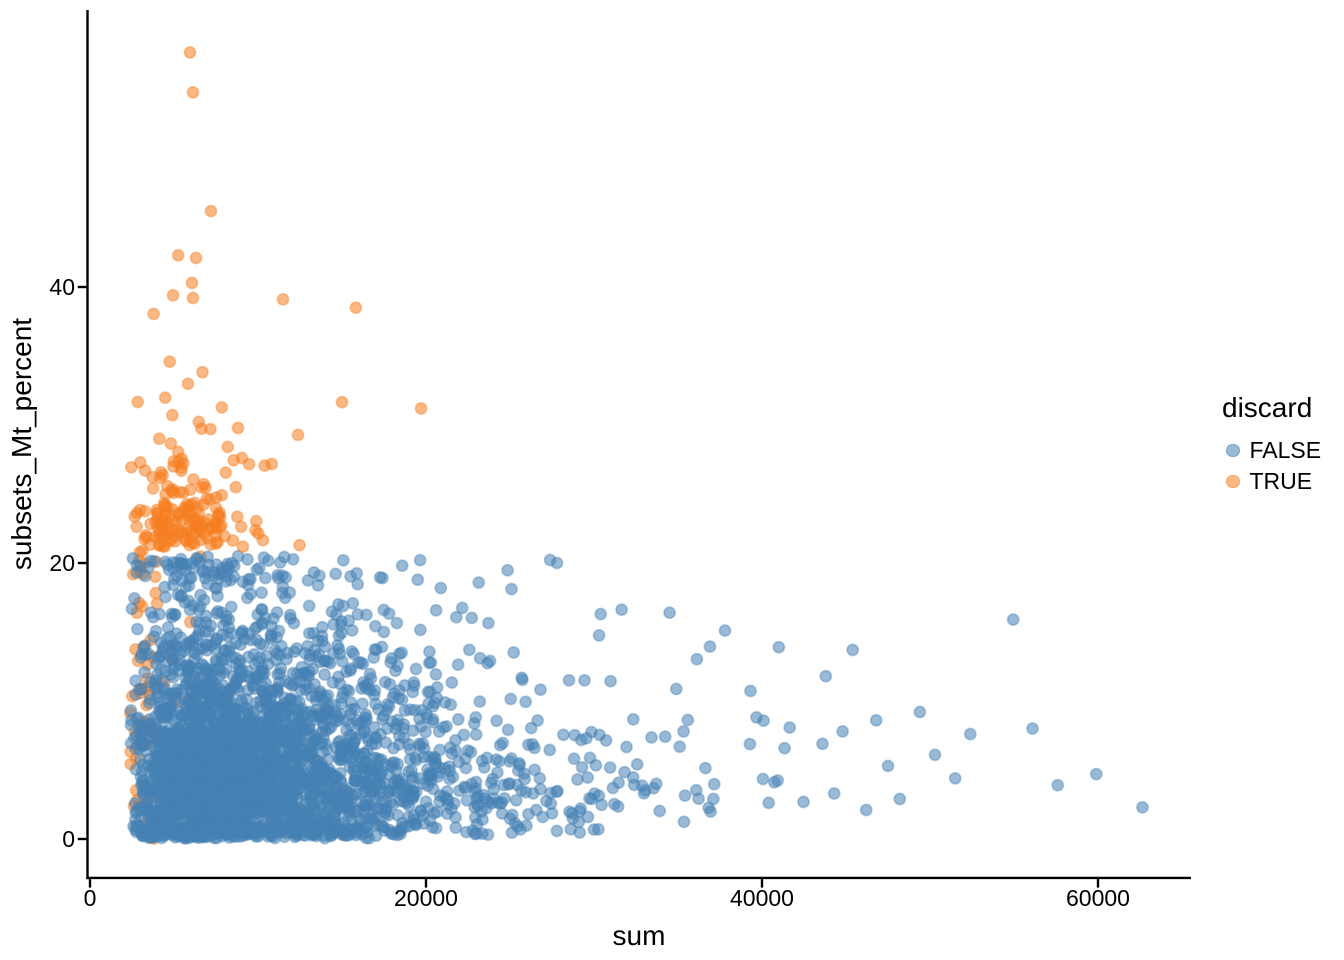 This screenshot has width=1344, height=960. Describe the element at coordinates (1285, 450) in the screenshot. I see `legend-entry-label: FALSE` at that location.